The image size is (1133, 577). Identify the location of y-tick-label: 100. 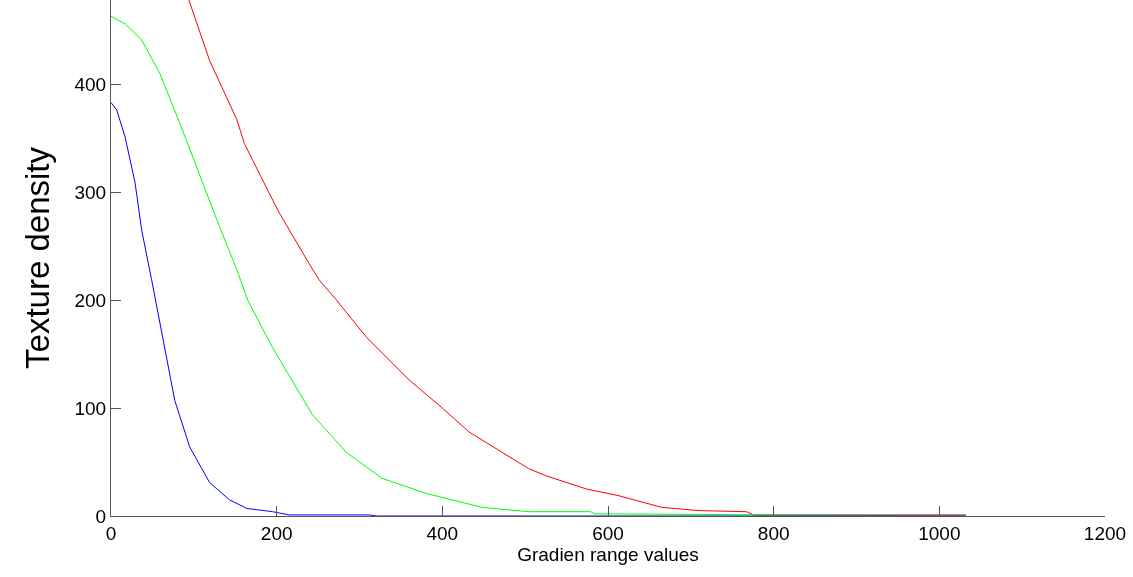
(90, 408).